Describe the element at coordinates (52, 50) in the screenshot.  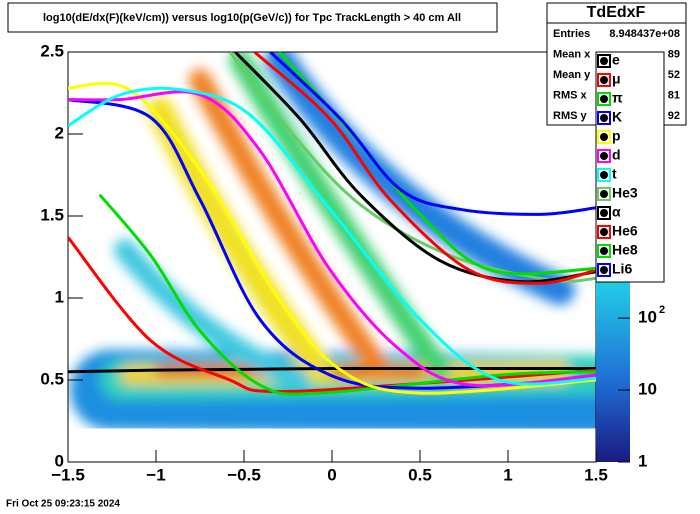
I see `y-tick-label: 2.5` at that location.